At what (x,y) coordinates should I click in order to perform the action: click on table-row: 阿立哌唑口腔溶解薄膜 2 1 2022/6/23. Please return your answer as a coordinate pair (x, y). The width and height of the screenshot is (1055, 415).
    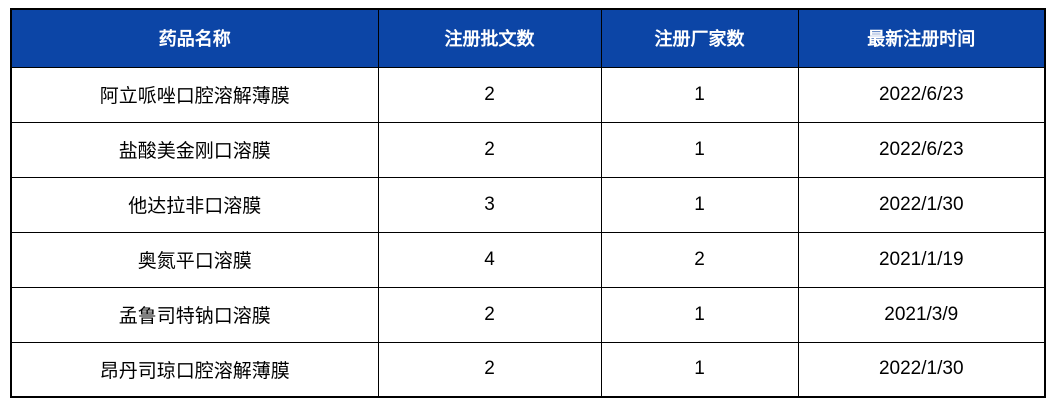
    Looking at the image, I should click on (528, 94).